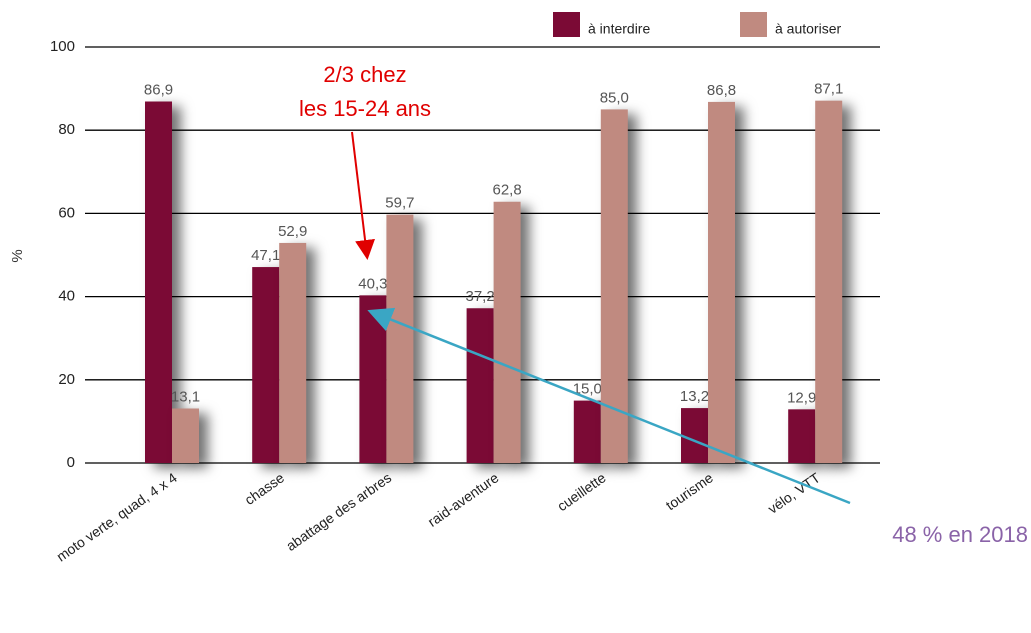 The height and width of the screenshot is (633, 1031). What do you see at coordinates (265, 488) in the screenshot?
I see `x-tick-label: chasse` at bounding box center [265, 488].